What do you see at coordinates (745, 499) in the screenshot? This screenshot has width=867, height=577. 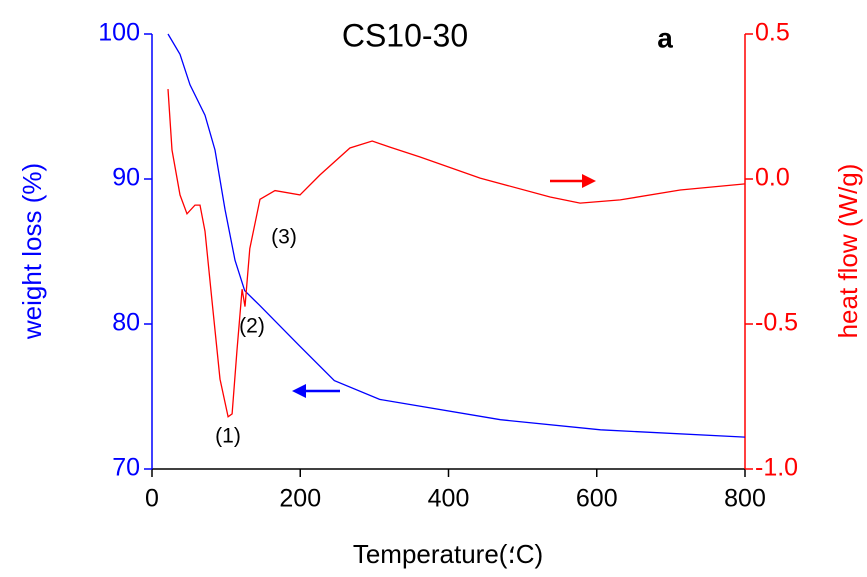 I see `x-tick-label: 800` at bounding box center [745, 499].